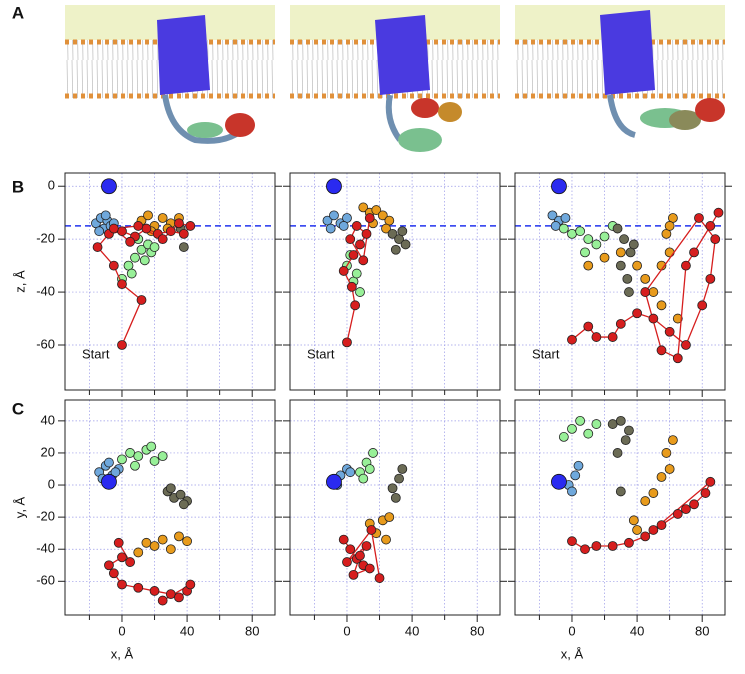 The image size is (745, 674). I want to click on x-tick-label: 80, so click(477, 630).